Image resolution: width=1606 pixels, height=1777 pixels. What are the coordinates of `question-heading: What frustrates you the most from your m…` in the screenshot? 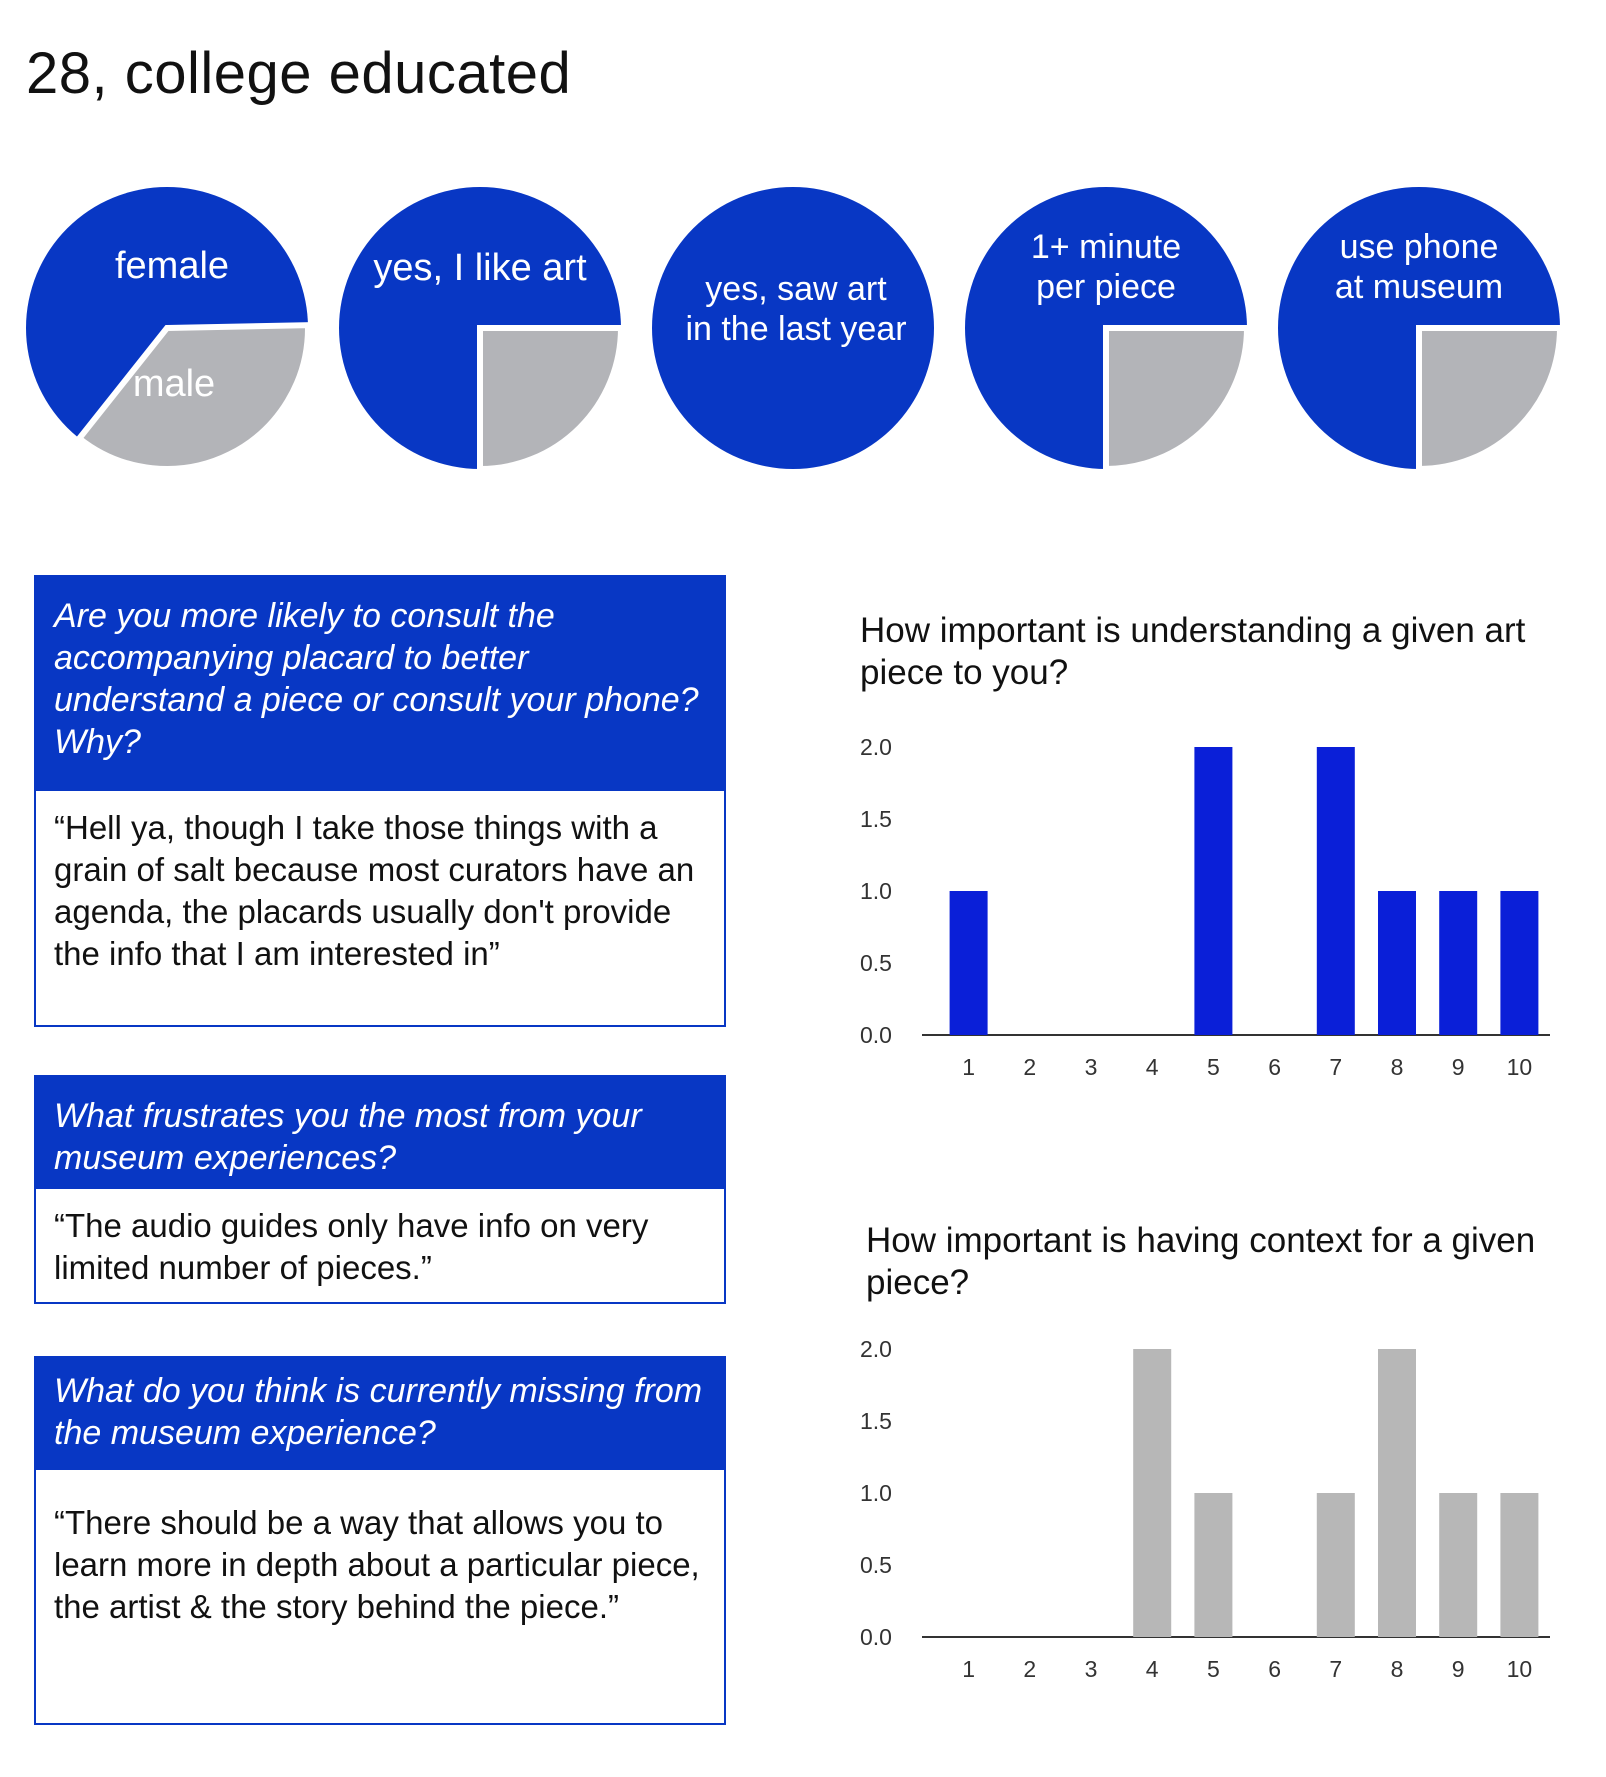 It's located at (380, 1132).